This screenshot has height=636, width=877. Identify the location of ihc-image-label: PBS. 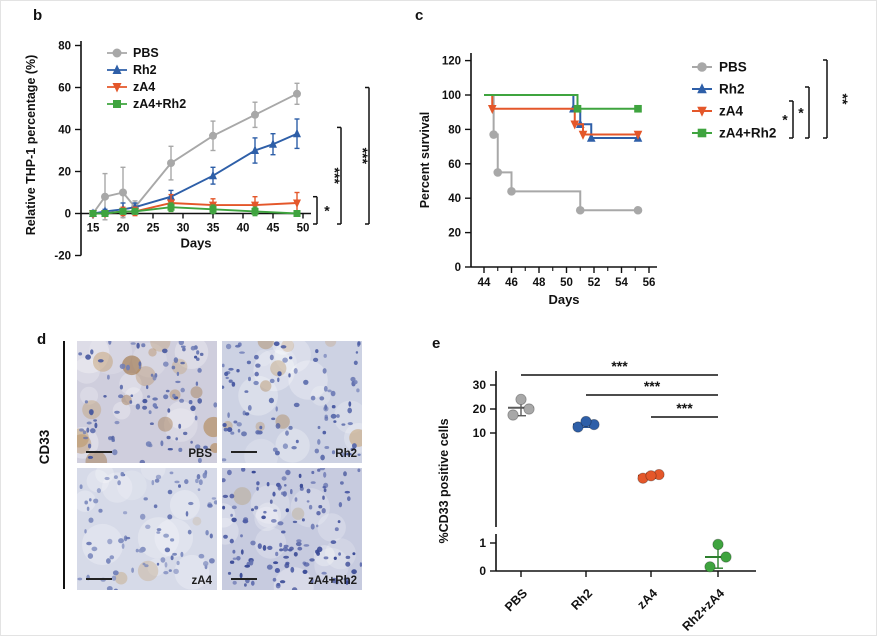
(200, 454).